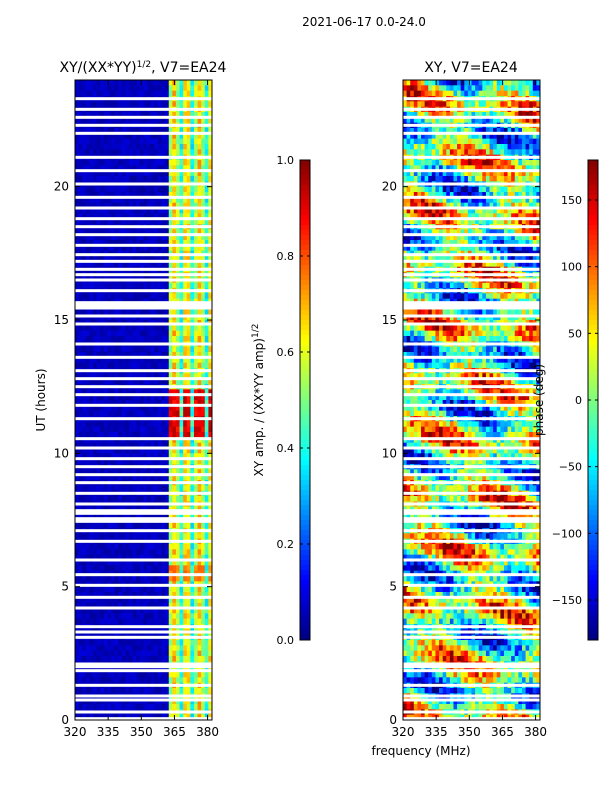 The image size is (600, 800). I want to click on phase-colorbar-ticks: −150 −100 −50 0 50 100 150, so click(575, 400).